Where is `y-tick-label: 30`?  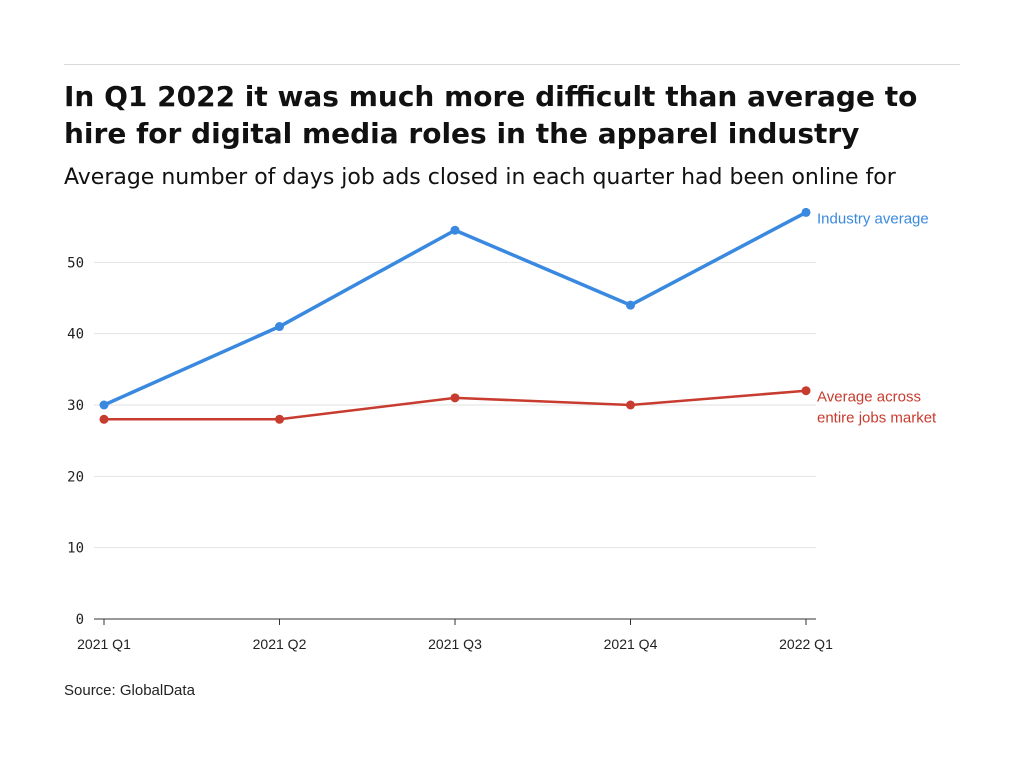
y-tick-label: 30 is located at coordinates (75, 406).